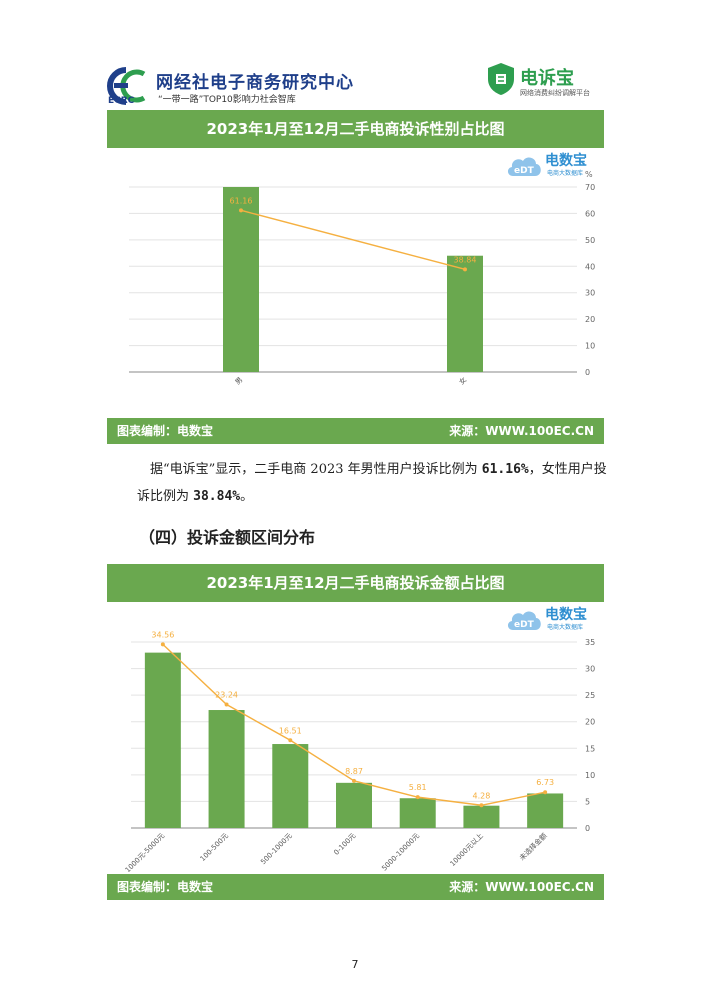  I want to click on ecrc-label: ECRC, so click(121, 101).